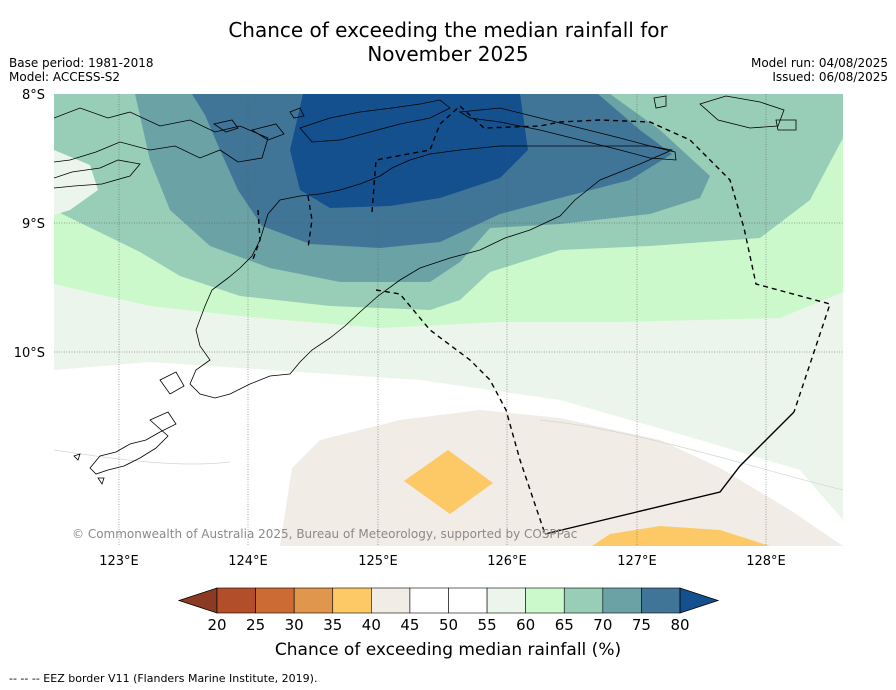  Describe the element at coordinates (248, 561) in the screenshot. I see `lon-label-124e: 124°E` at that location.